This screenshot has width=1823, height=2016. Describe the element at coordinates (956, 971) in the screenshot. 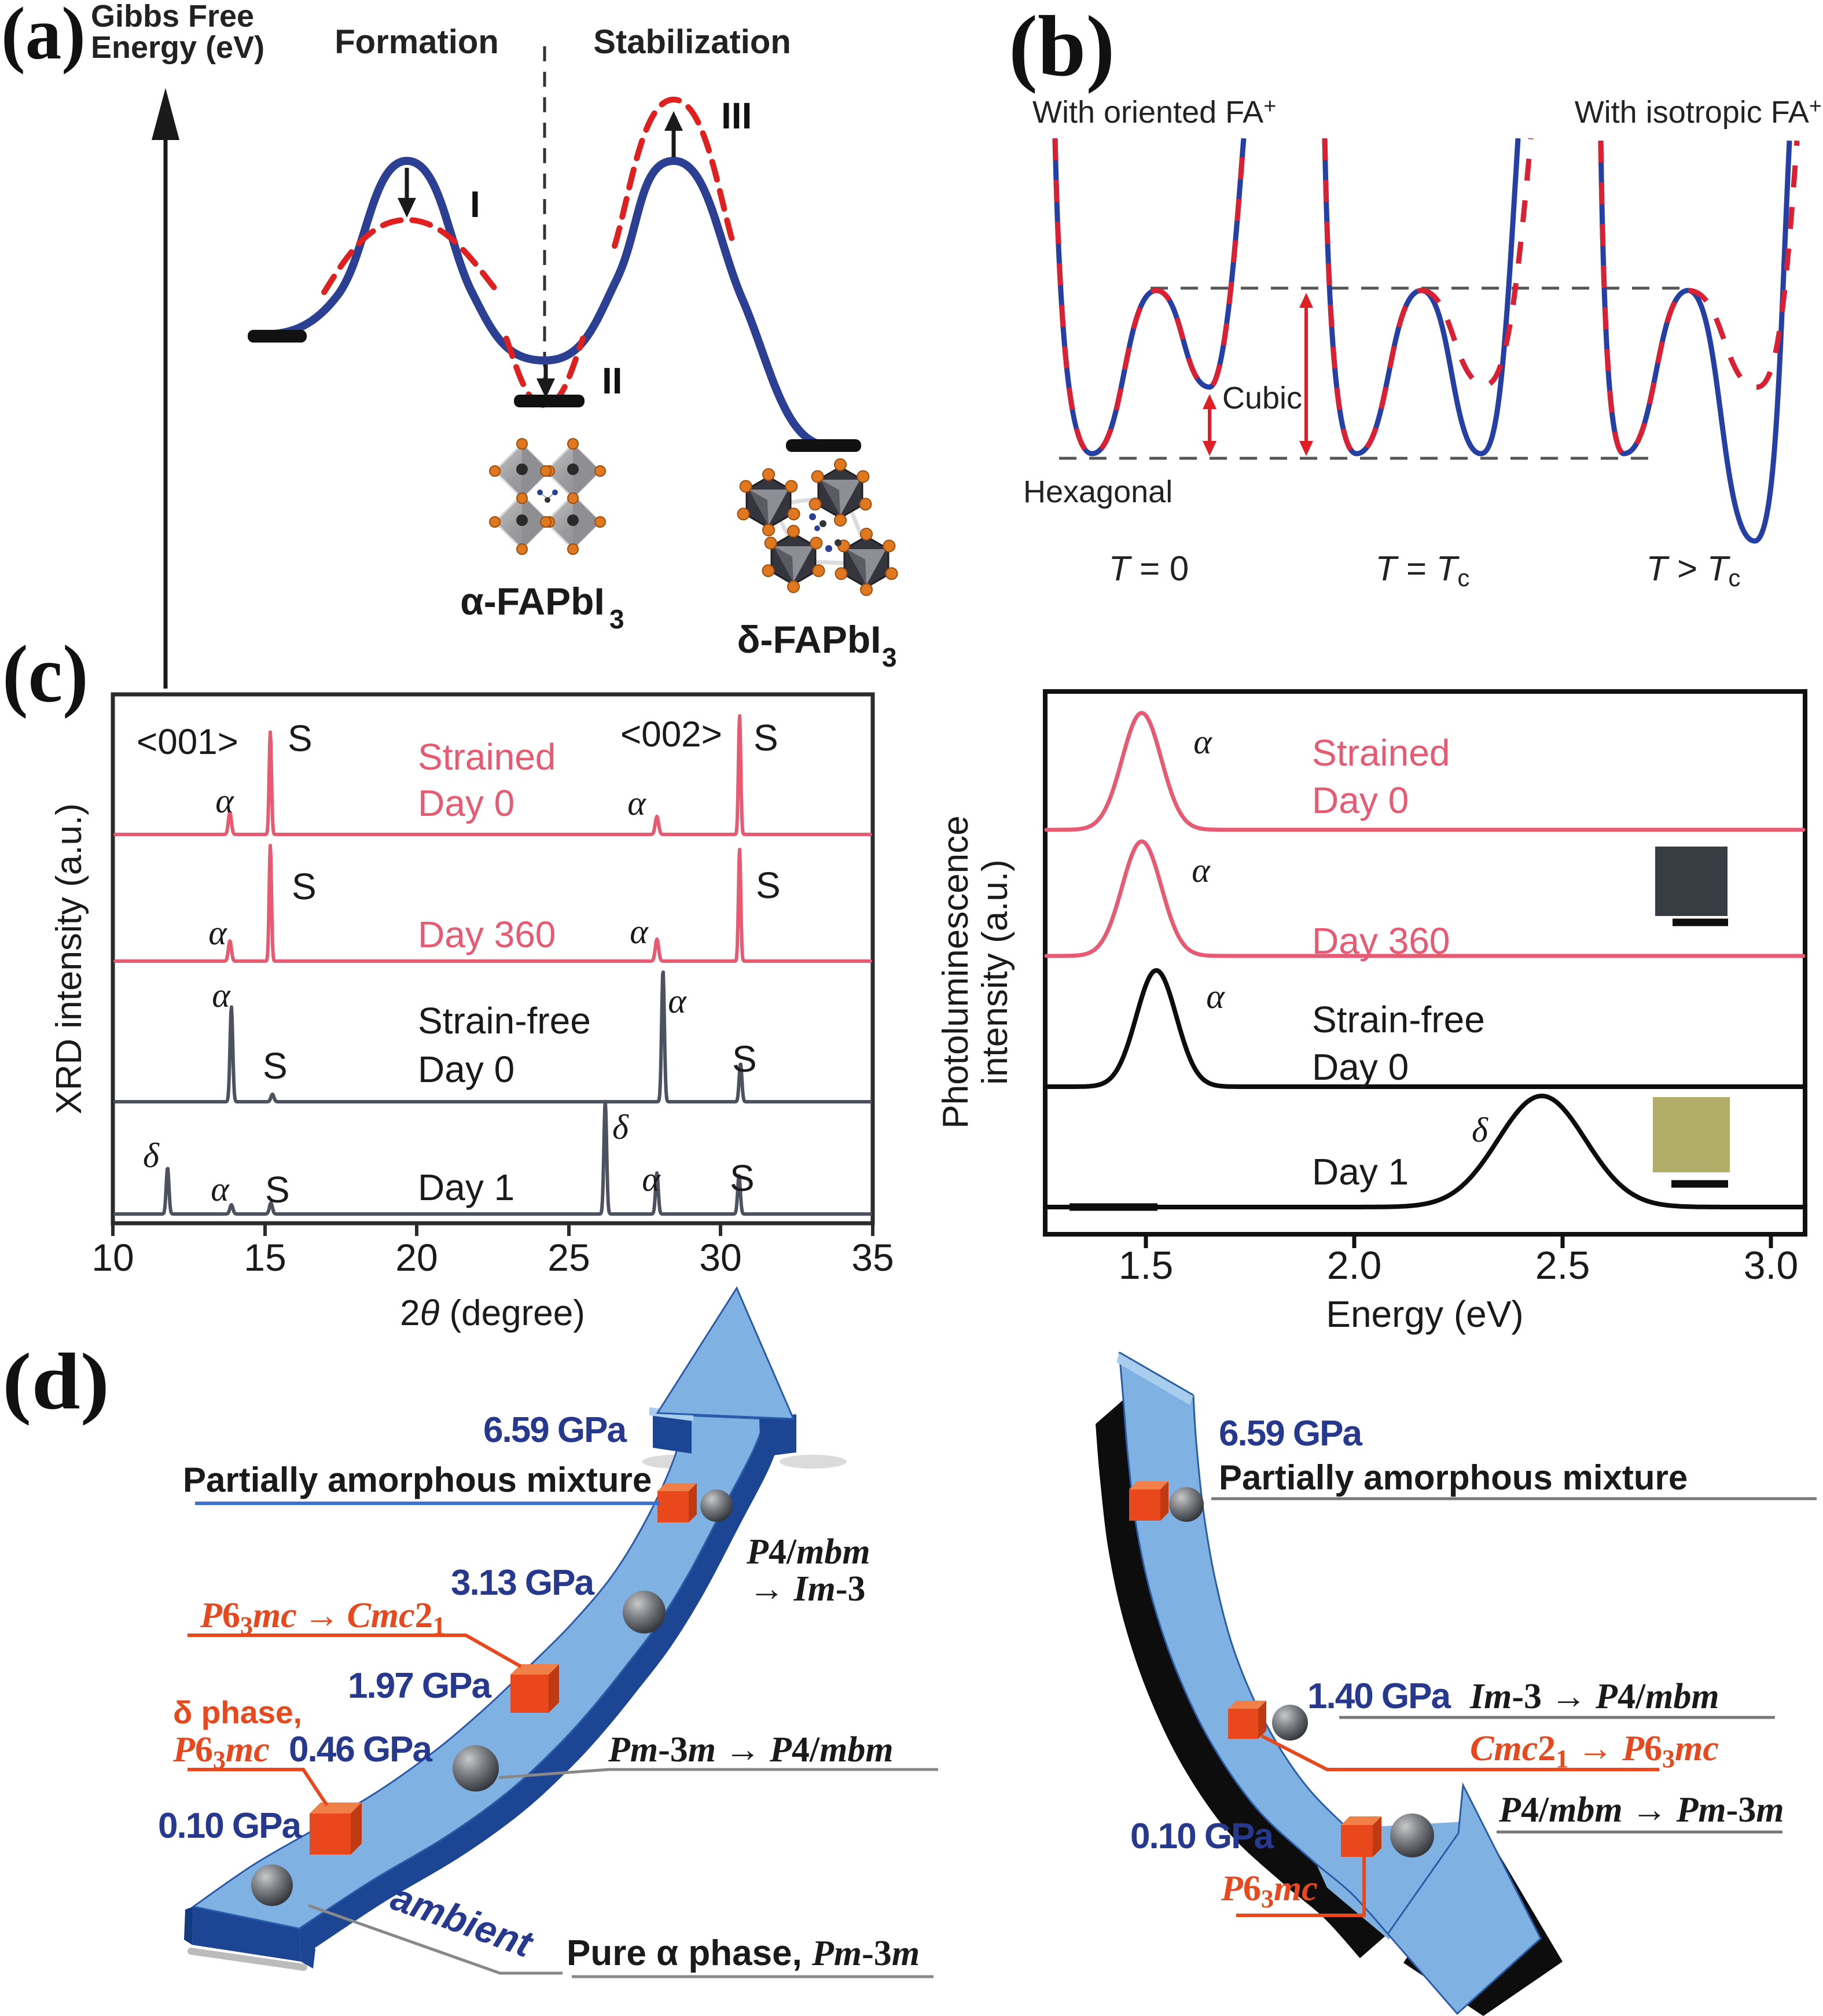

I see `svg-text: Photoluminescence` at that location.